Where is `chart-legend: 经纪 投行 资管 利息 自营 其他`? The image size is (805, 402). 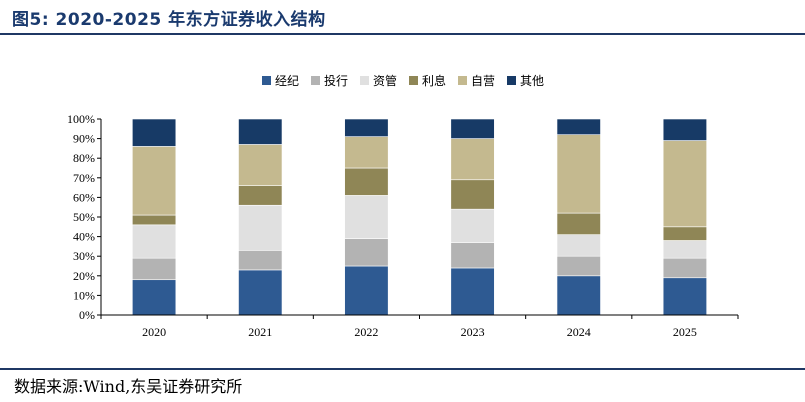 chart-legend: 经纪 投行 资管 利息 自营 其他 is located at coordinates (403, 80).